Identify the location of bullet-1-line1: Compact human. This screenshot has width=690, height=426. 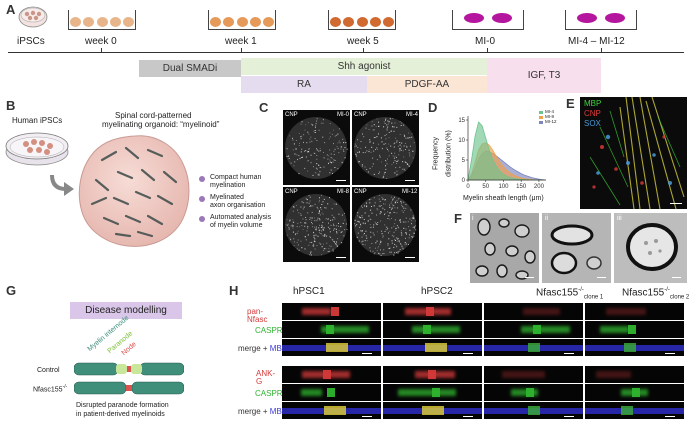
(236, 177).